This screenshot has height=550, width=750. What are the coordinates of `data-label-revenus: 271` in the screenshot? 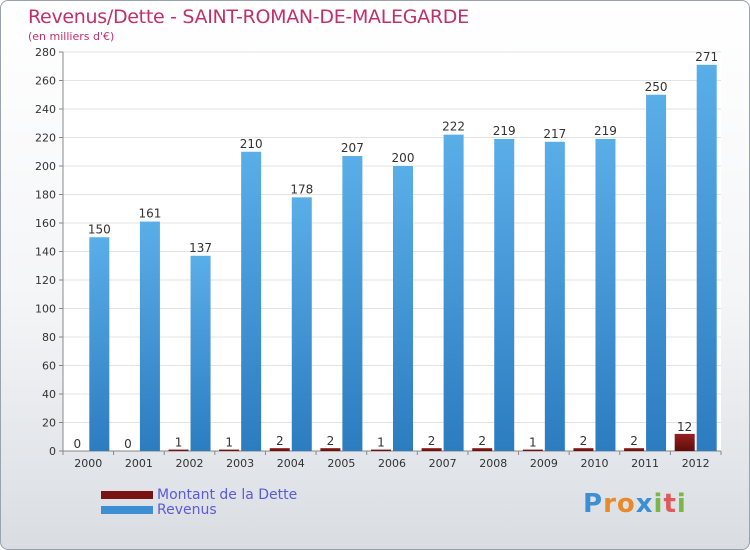 It's located at (706, 57).